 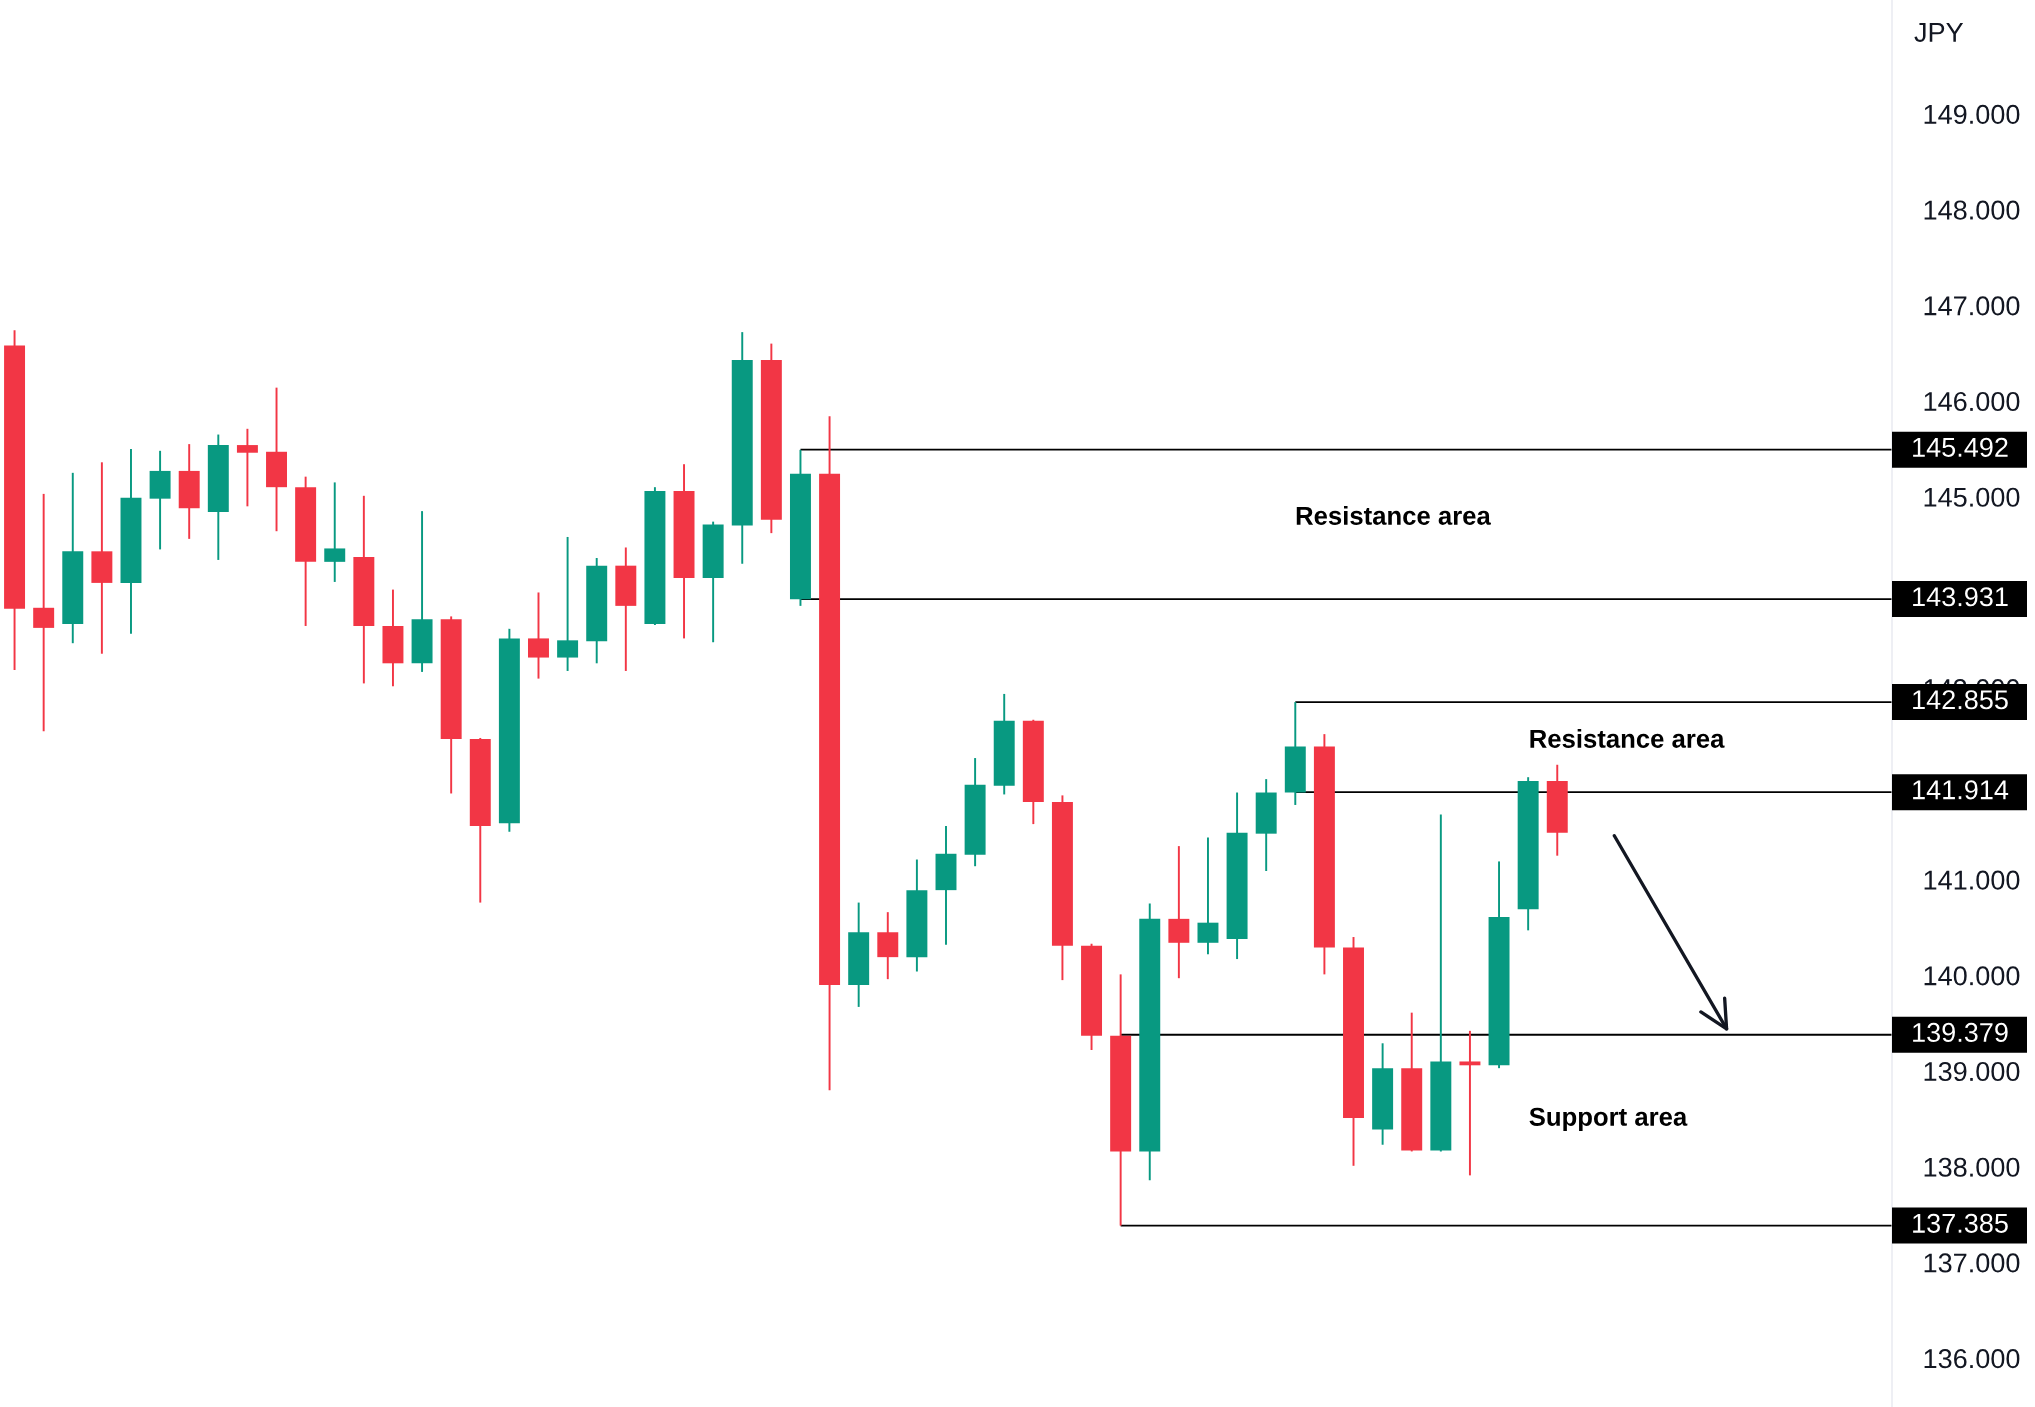 I want to click on y-tick-label: 138.000, so click(x=1972, y=1167).